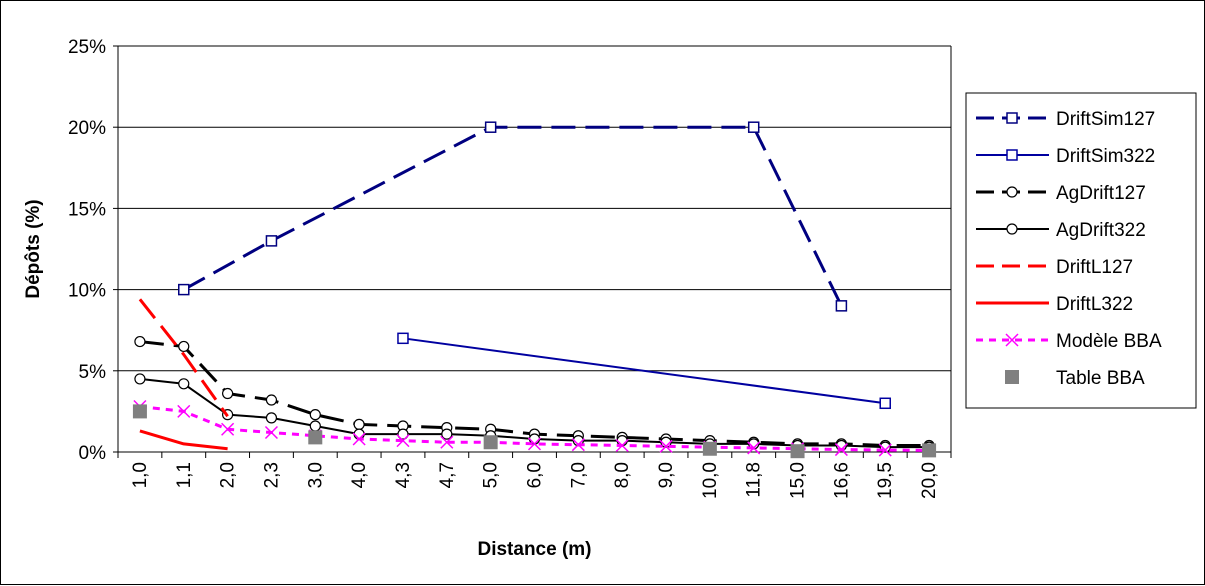 The image size is (1205, 586). What do you see at coordinates (578, 475) in the screenshot?
I see `x-tick-label: 7,0` at bounding box center [578, 475].